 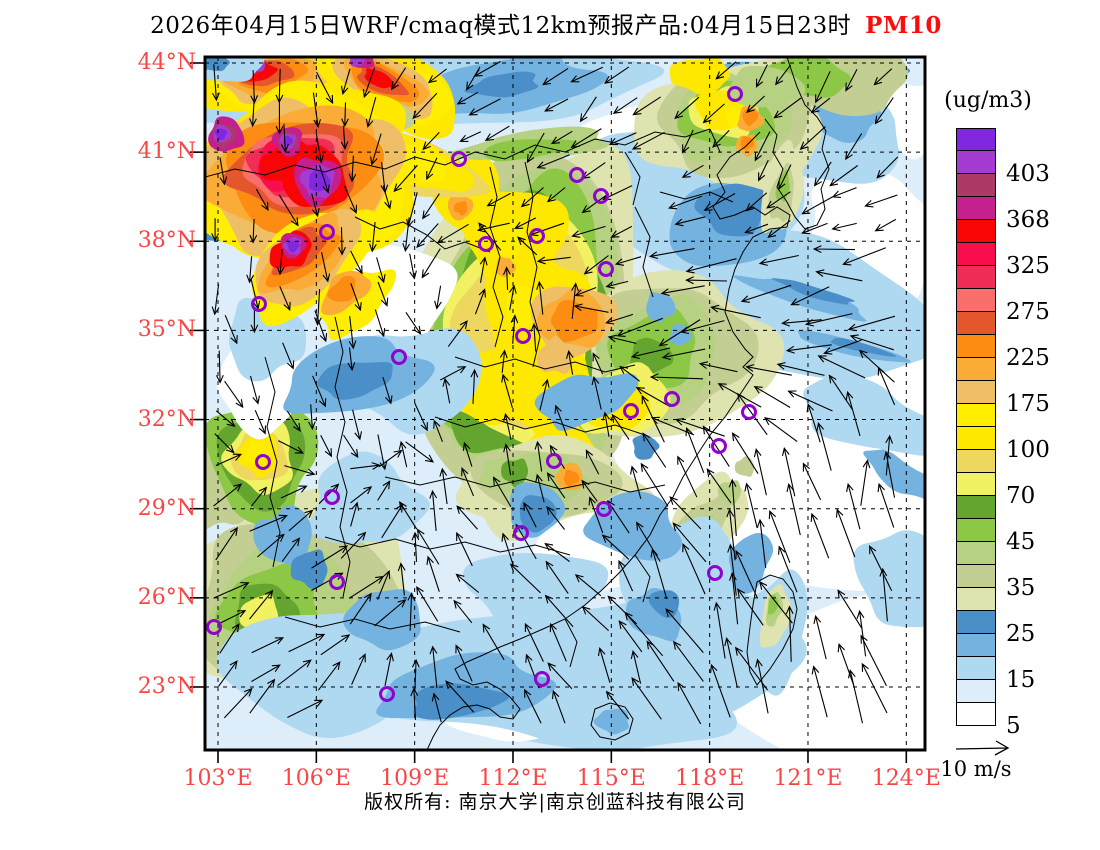 What do you see at coordinates (415, 778) in the screenshot?
I see `lon-axis-label: 109°E` at bounding box center [415, 778].